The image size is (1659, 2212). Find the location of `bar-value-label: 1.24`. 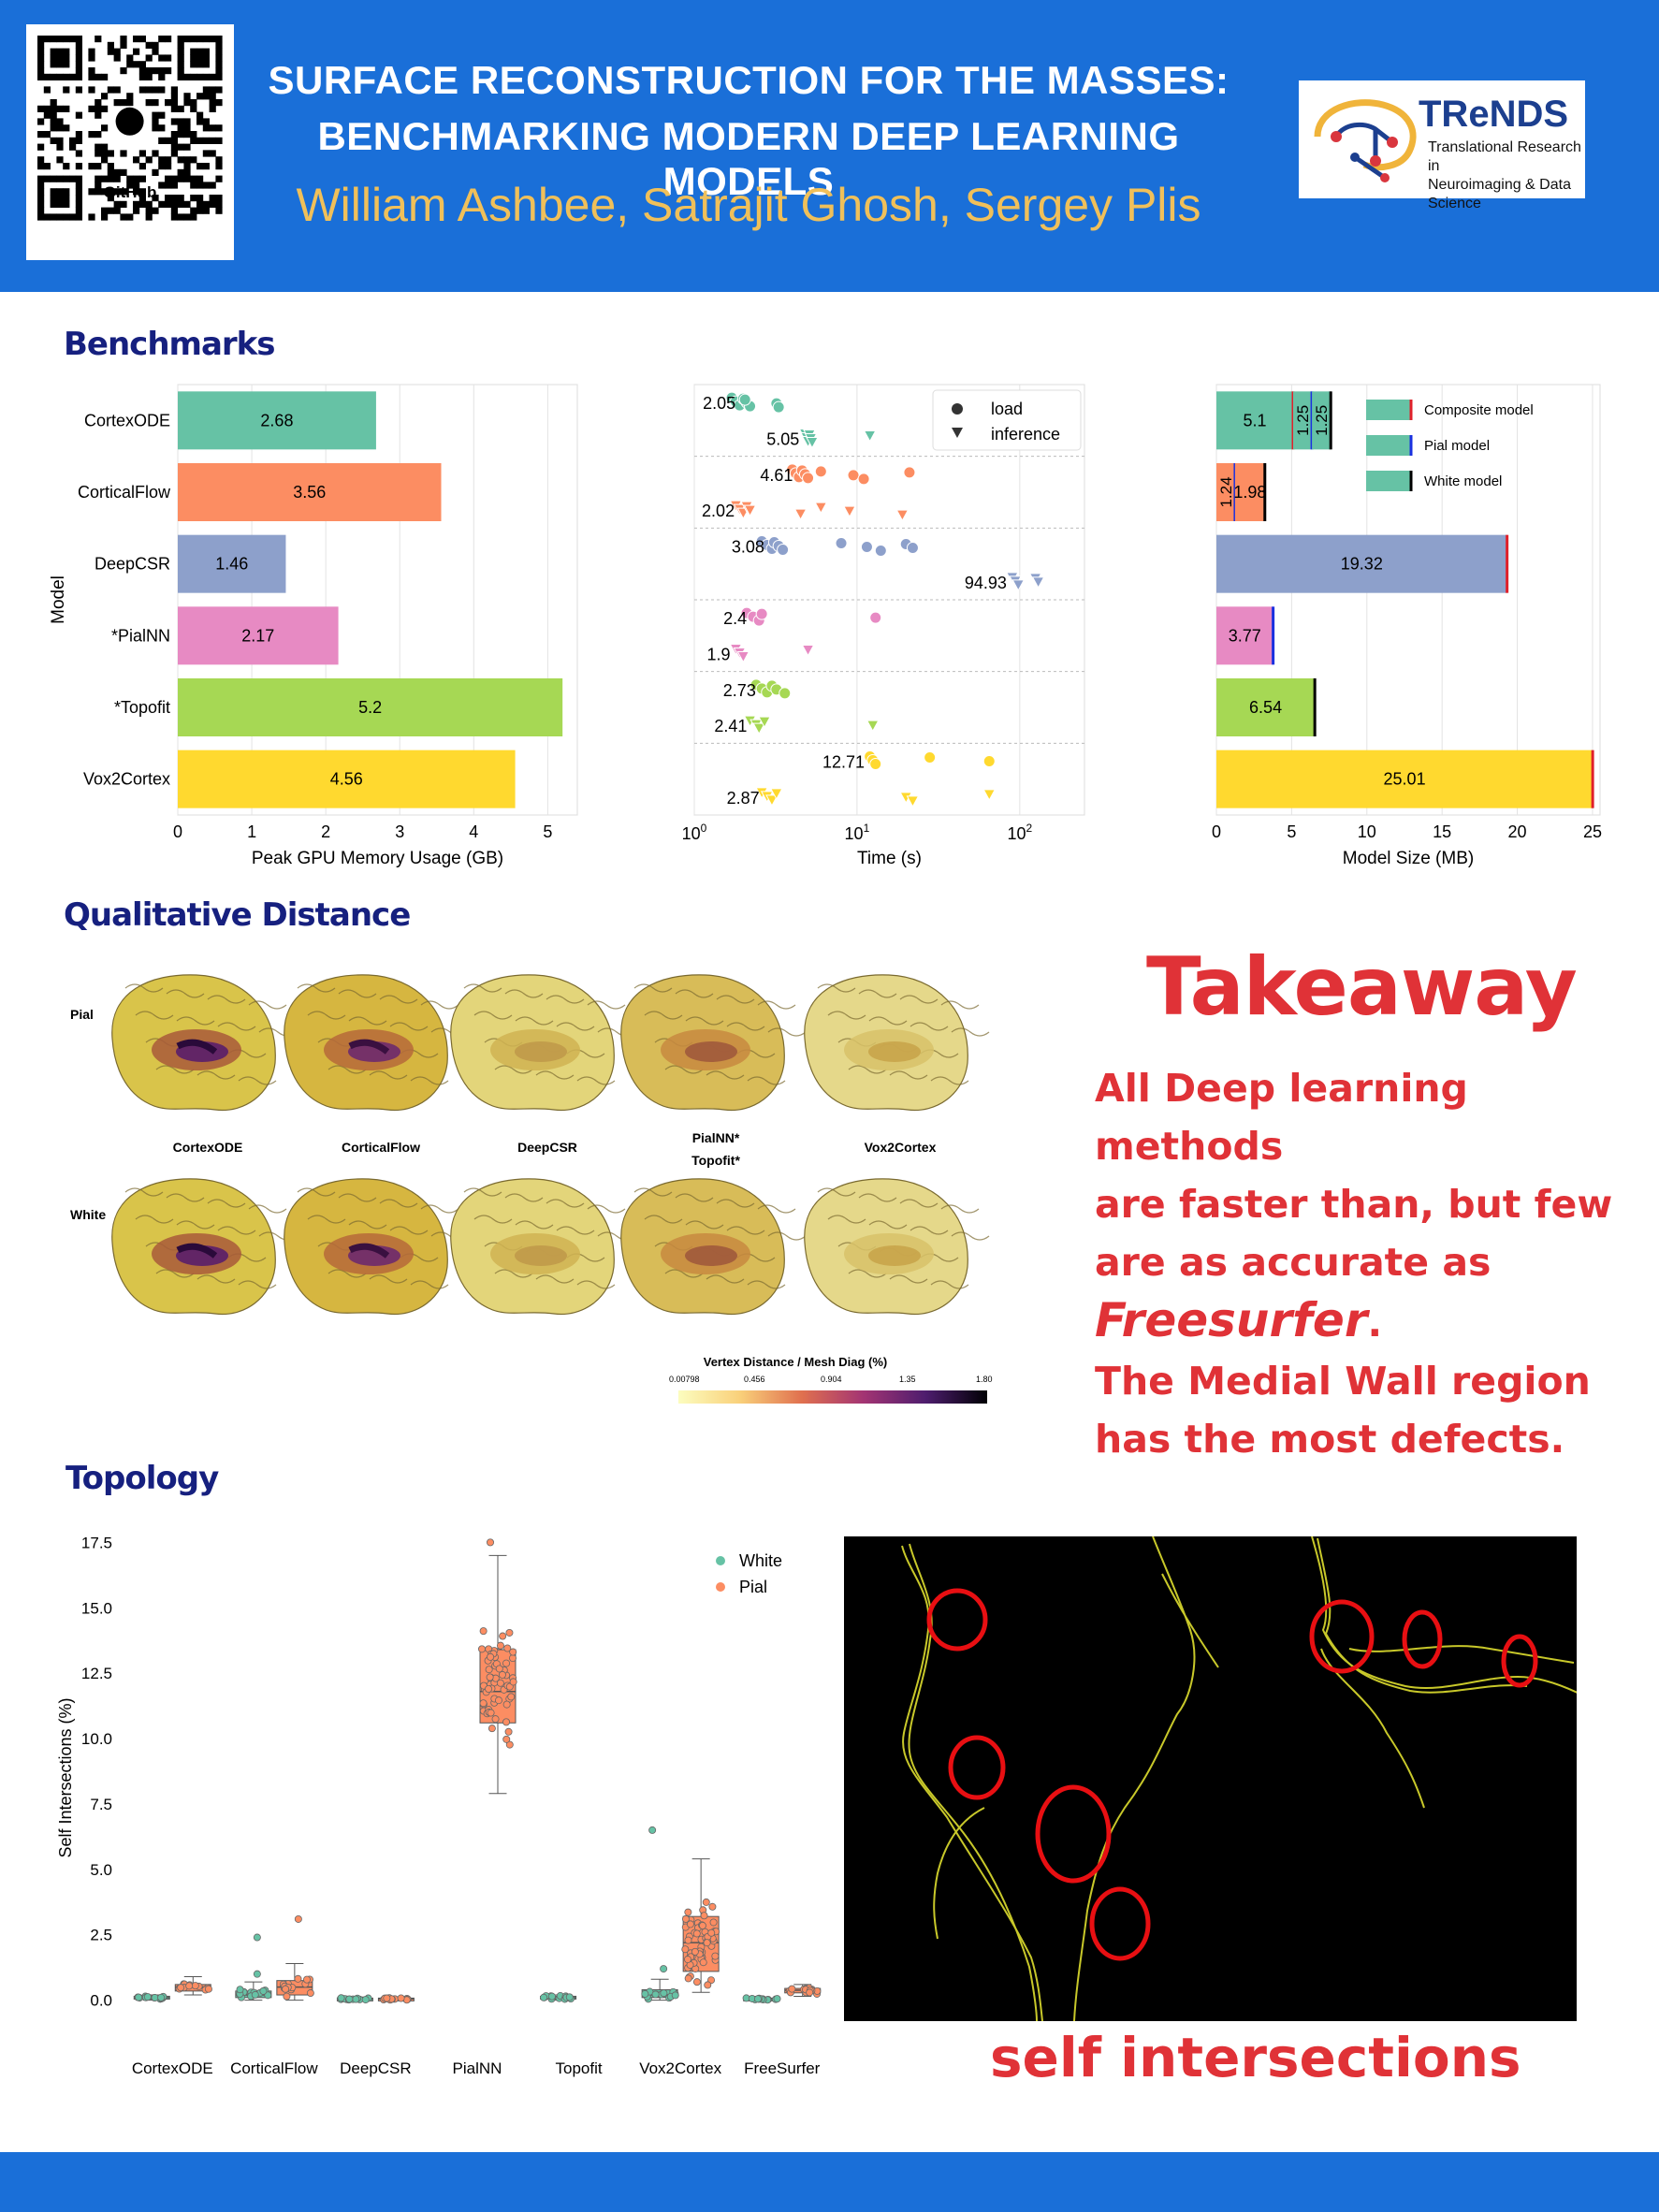

bar-value-label: 1.24 is located at coordinates (1226, 491).